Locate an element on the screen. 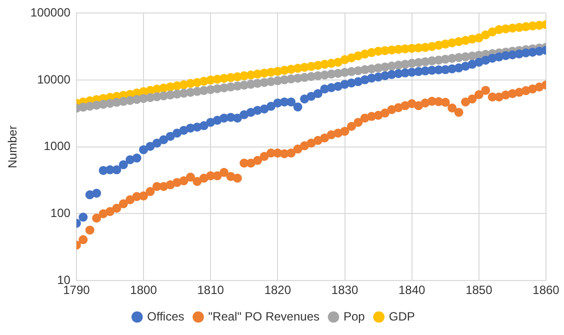 The height and width of the screenshot is (335, 564). x-tick-label: 1800 is located at coordinates (144, 290).